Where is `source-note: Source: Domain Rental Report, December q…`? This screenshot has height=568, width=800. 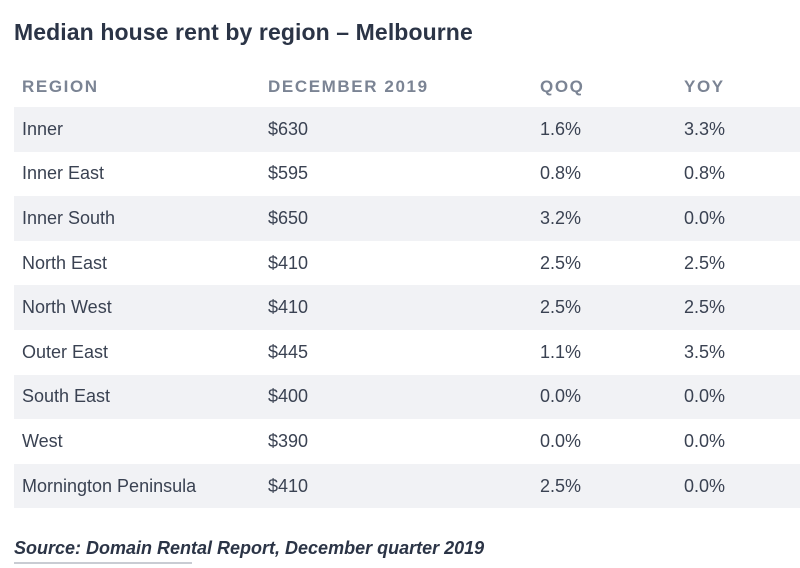 source-note: Source: Domain Rental Report, December q… is located at coordinates (249, 548).